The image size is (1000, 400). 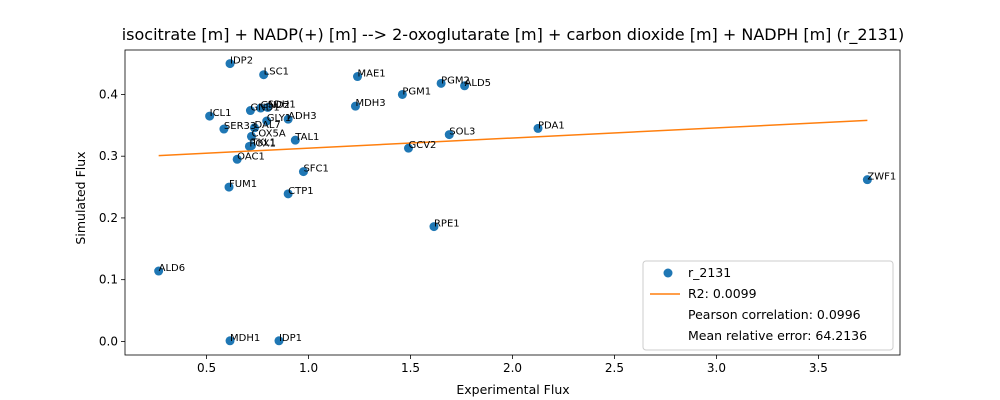 I want to click on point-label: SOL3, so click(x=462, y=132).